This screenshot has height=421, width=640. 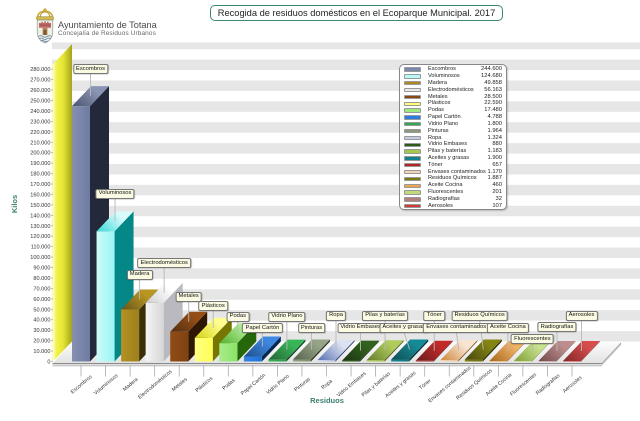 I want to click on svg-text: Plásticos, so click(x=205, y=385).